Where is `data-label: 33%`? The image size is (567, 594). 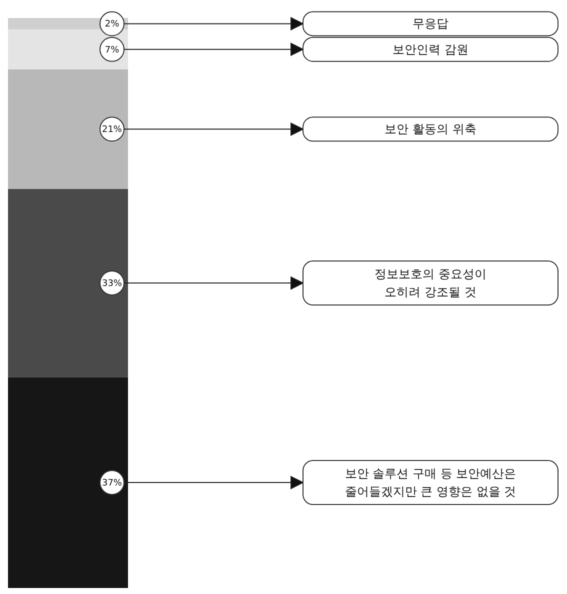 data-label: 33% is located at coordinates (112, 284).